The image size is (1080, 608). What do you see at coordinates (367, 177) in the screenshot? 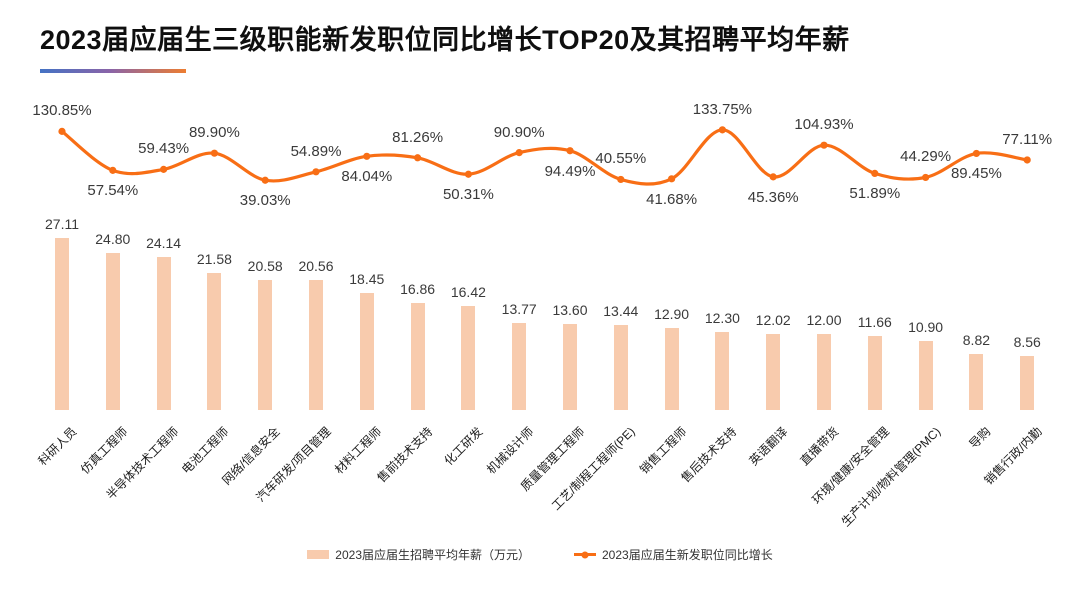
I see `growth-value-label: 84.04%` at bounding box center [367, 177].